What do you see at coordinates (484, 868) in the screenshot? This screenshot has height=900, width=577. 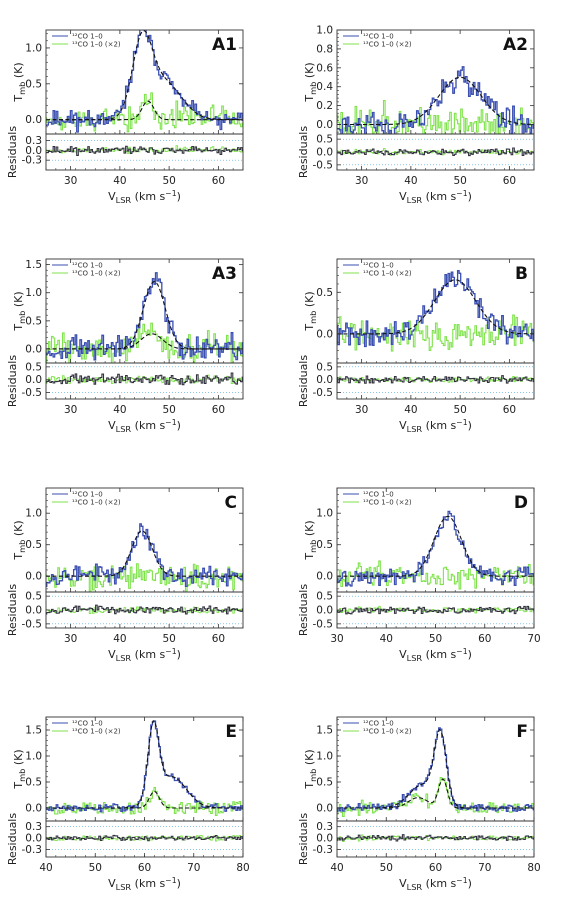 I see `x-tick-label: 70` at bounding box center [484, 868].